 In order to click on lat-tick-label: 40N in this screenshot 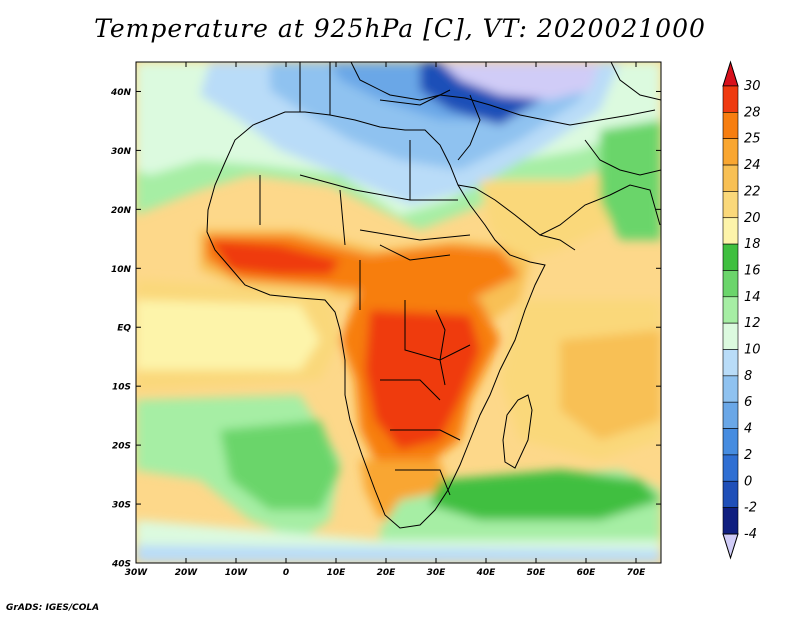, I will do `click(121, 93)`.